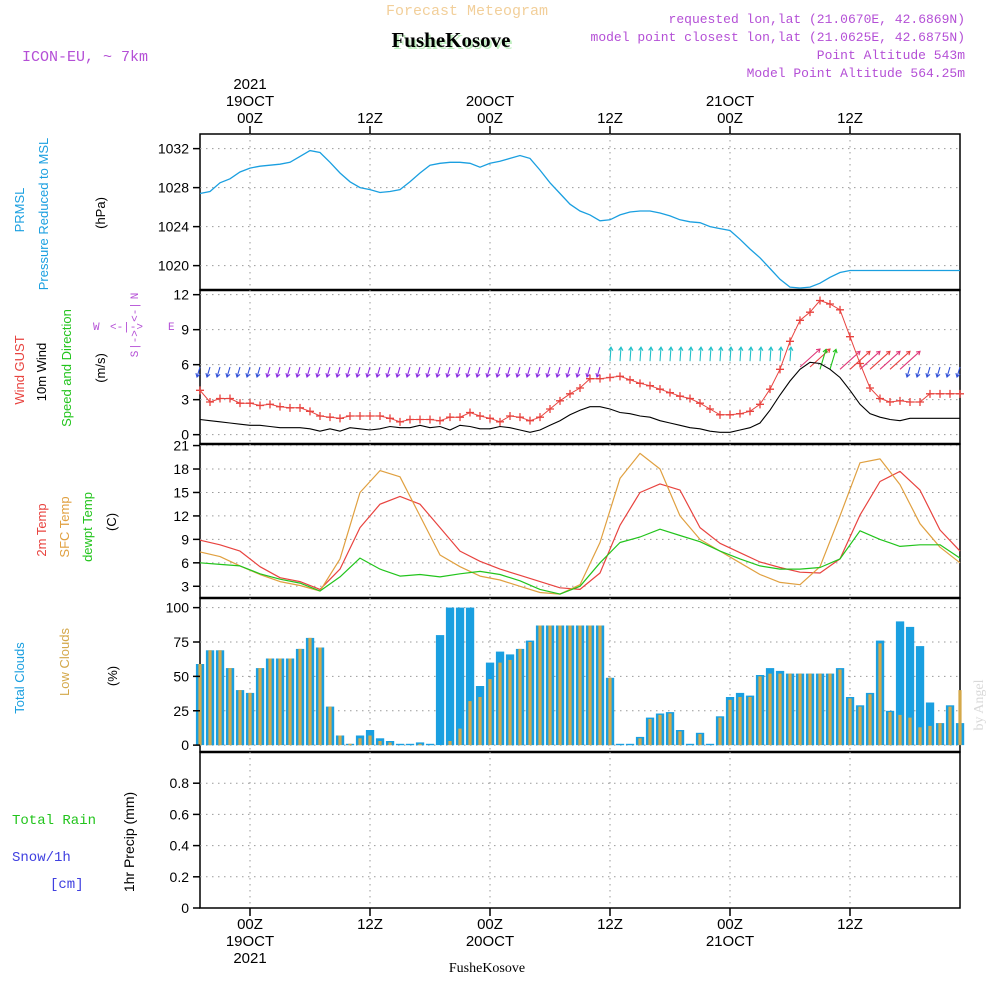 Image resolution: width=1000 pixels, height=1000 pixels. Describe the element at coordinates (64, 526) in the screenshot. I see `temp-sfc-label: SFC Temp` at that location.